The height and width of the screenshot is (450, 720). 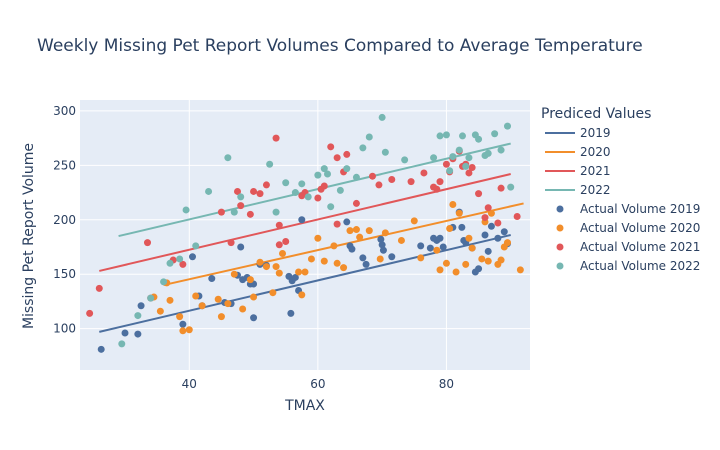 What do you see at coordinates (578, 133) in the screenshot?
I see `legend-item-2019: 2019` at bounding box center [578, 133].